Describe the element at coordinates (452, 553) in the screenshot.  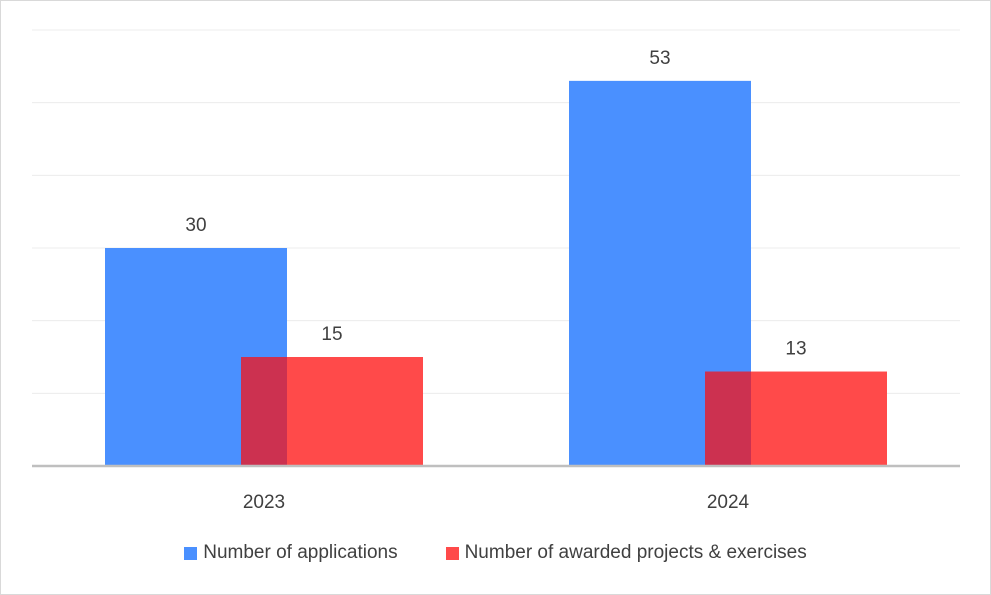
I see `legend-swatch-awarded` at that location.